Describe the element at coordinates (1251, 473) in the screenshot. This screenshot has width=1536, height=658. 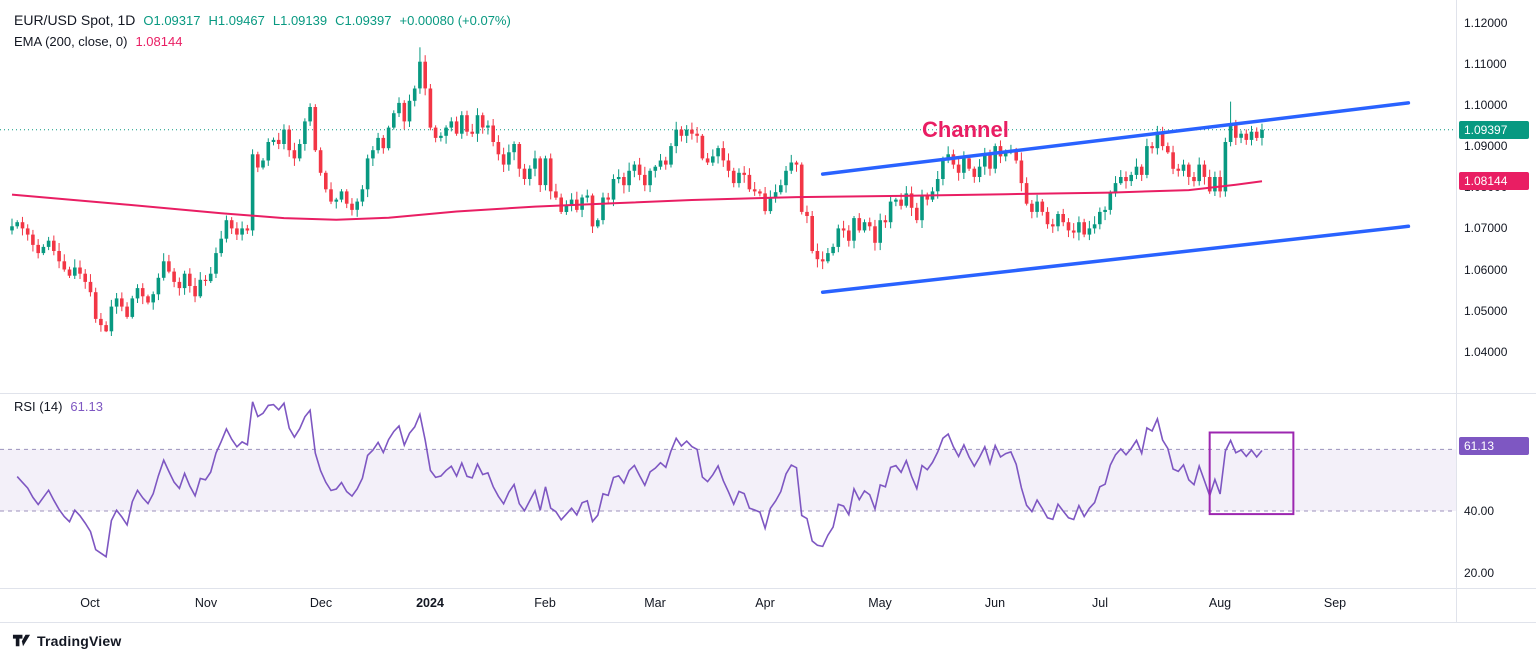
I see `rsi-highlight-box` at that location.